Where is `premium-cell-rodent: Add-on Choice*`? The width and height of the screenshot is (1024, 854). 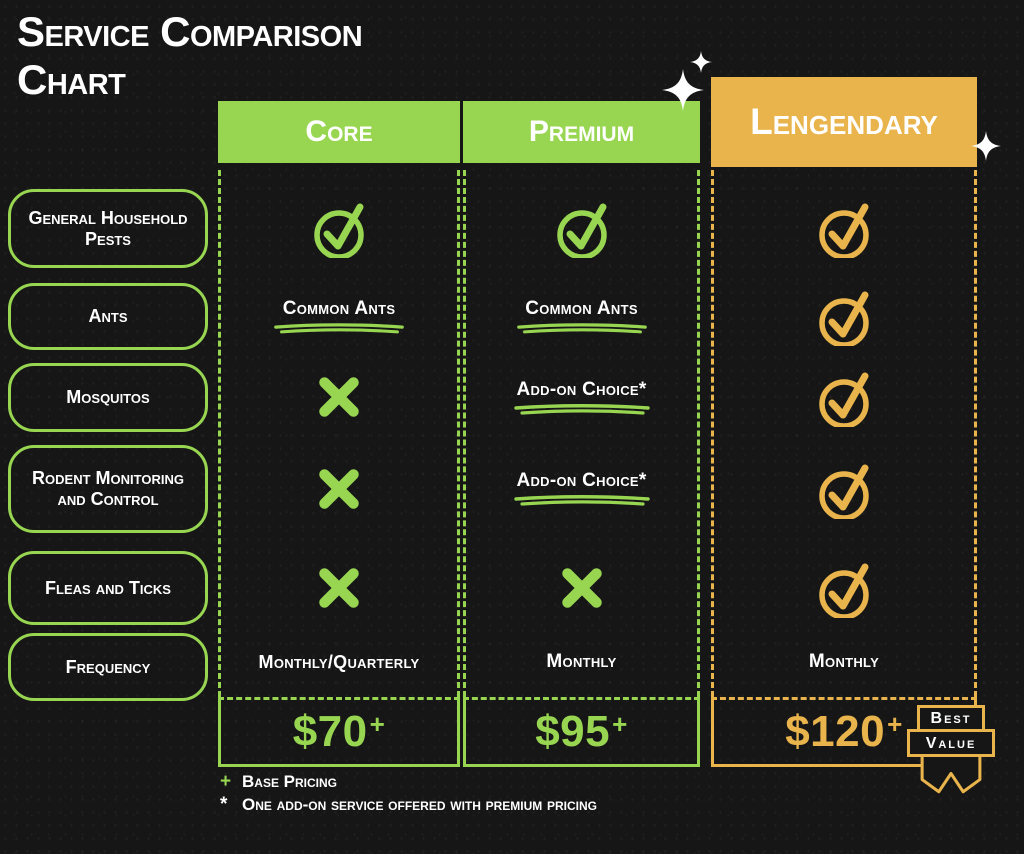 premium-cell-rodent: Add-on Choice* is located at coordinates (581, 488).